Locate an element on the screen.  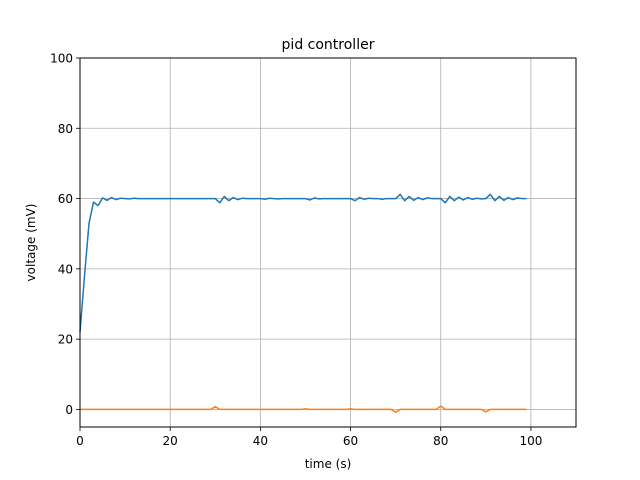
y-tick-label: 80 is located at coordinates (65, 129).